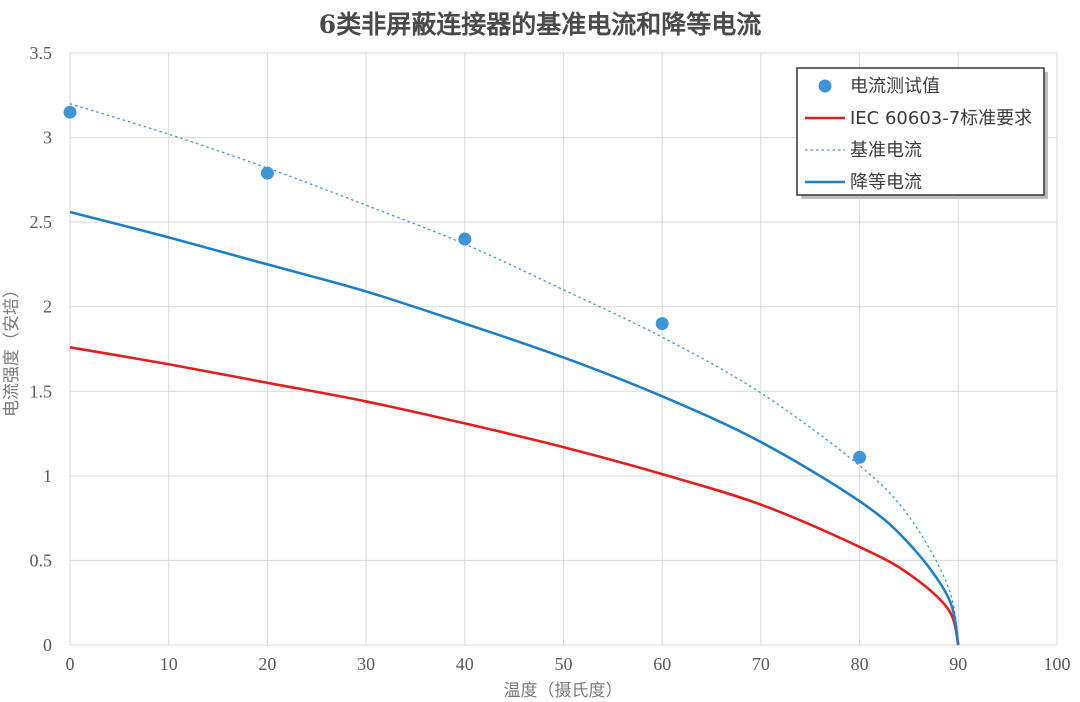 This screenshot has width=1080, height=702. What do you see at coordinates (267, 664) in the screenshot?
I see `x-tick-label: 20` at bounding box center [267, 664].